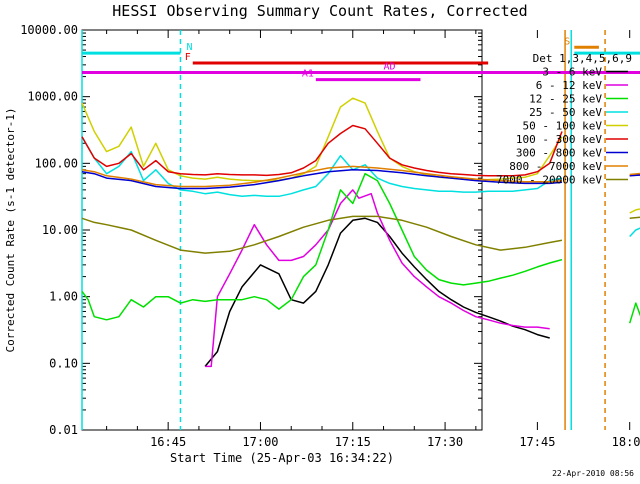 The image size is (640, 484). I want to click on flag-bar-label: A1, so click(308, 74).